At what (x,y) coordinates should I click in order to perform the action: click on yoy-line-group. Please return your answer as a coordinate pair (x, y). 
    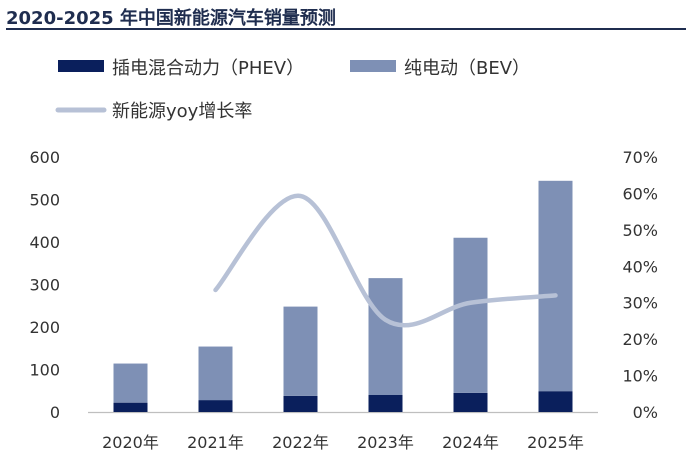
    Looking at the image, I should click on (385, 260).